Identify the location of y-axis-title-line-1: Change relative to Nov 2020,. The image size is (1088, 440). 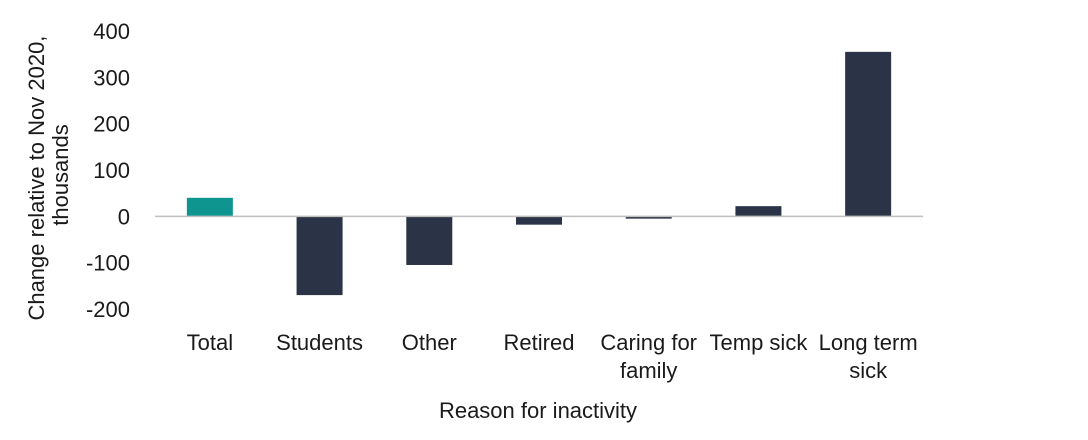
(36, 178).